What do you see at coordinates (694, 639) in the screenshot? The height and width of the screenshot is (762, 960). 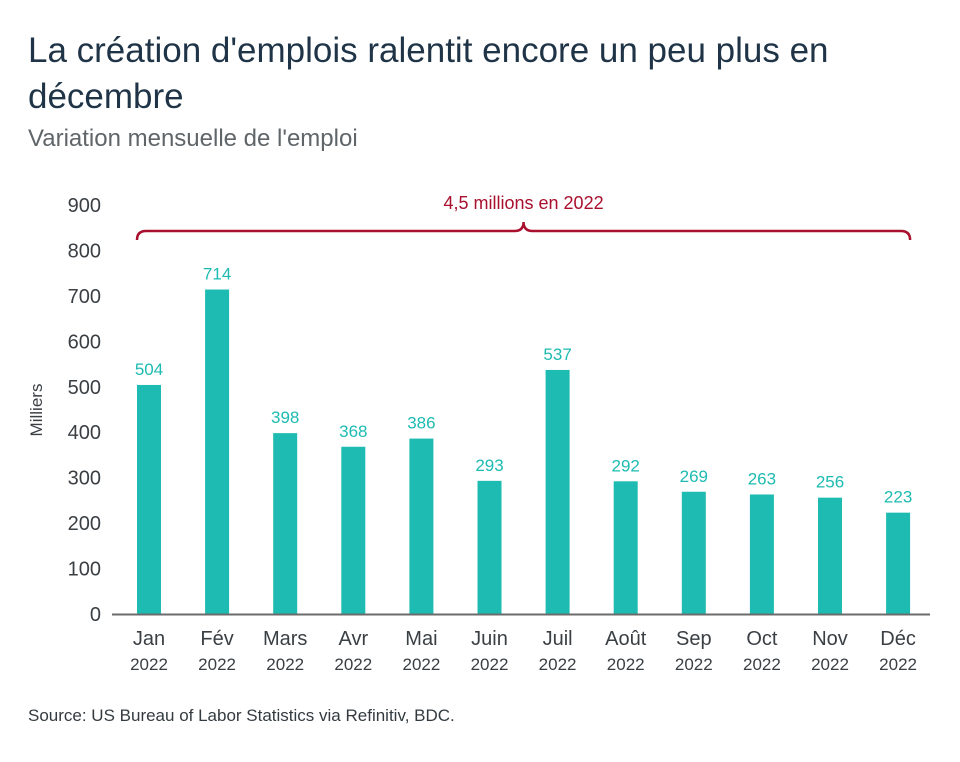 I see `x-tick-label: Sep` at bounding box center [694, 639].